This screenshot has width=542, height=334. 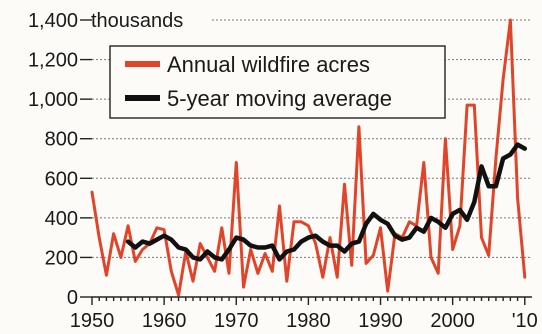 What do you see at coordinates (525, 321) in the screenshot?
I see `x-tick-label: '10` at bounding box center [525, 321].